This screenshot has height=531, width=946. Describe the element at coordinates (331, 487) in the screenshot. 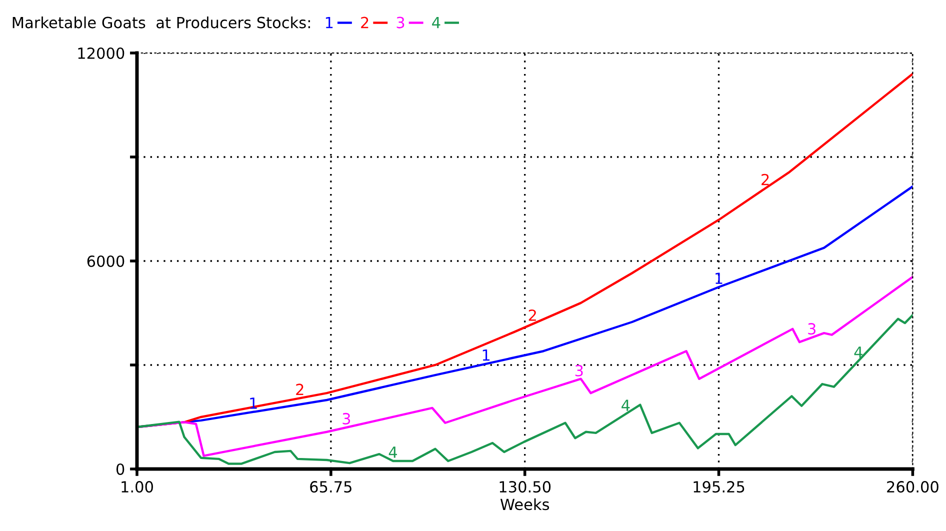

I see `x-tick-label: 65.75` at that location.